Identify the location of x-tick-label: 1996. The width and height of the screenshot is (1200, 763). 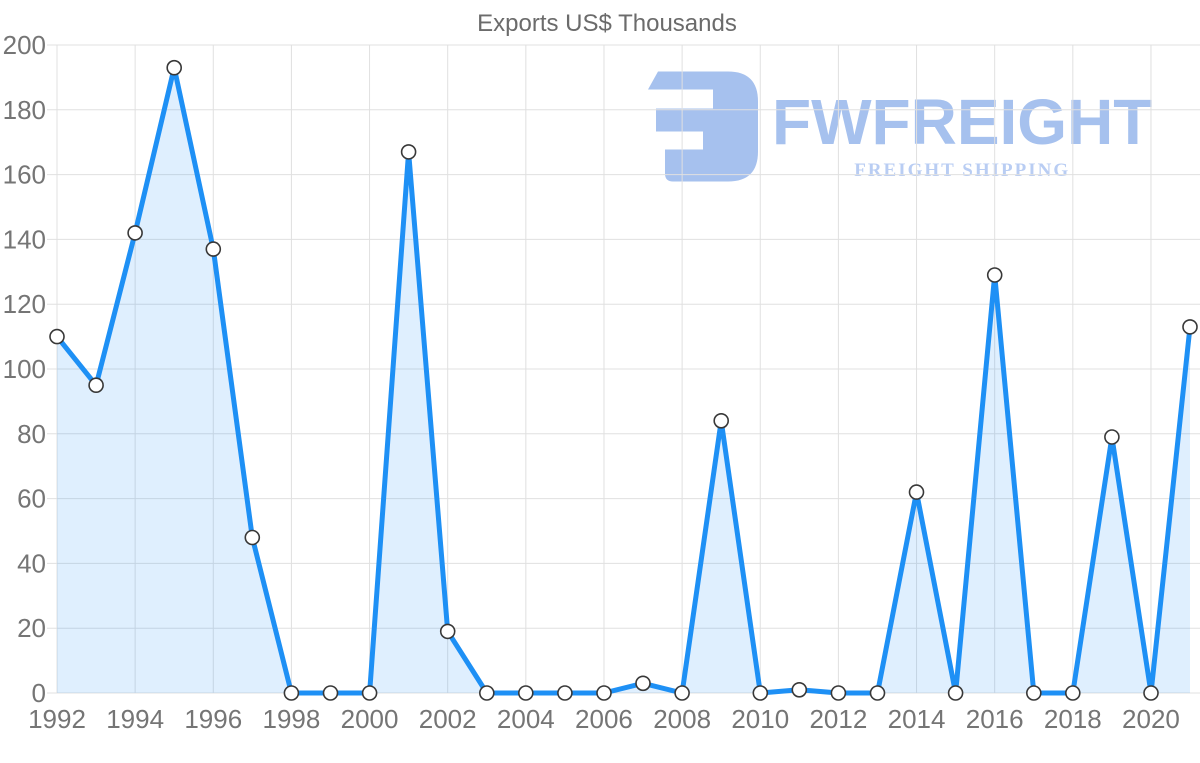
(213, 719).